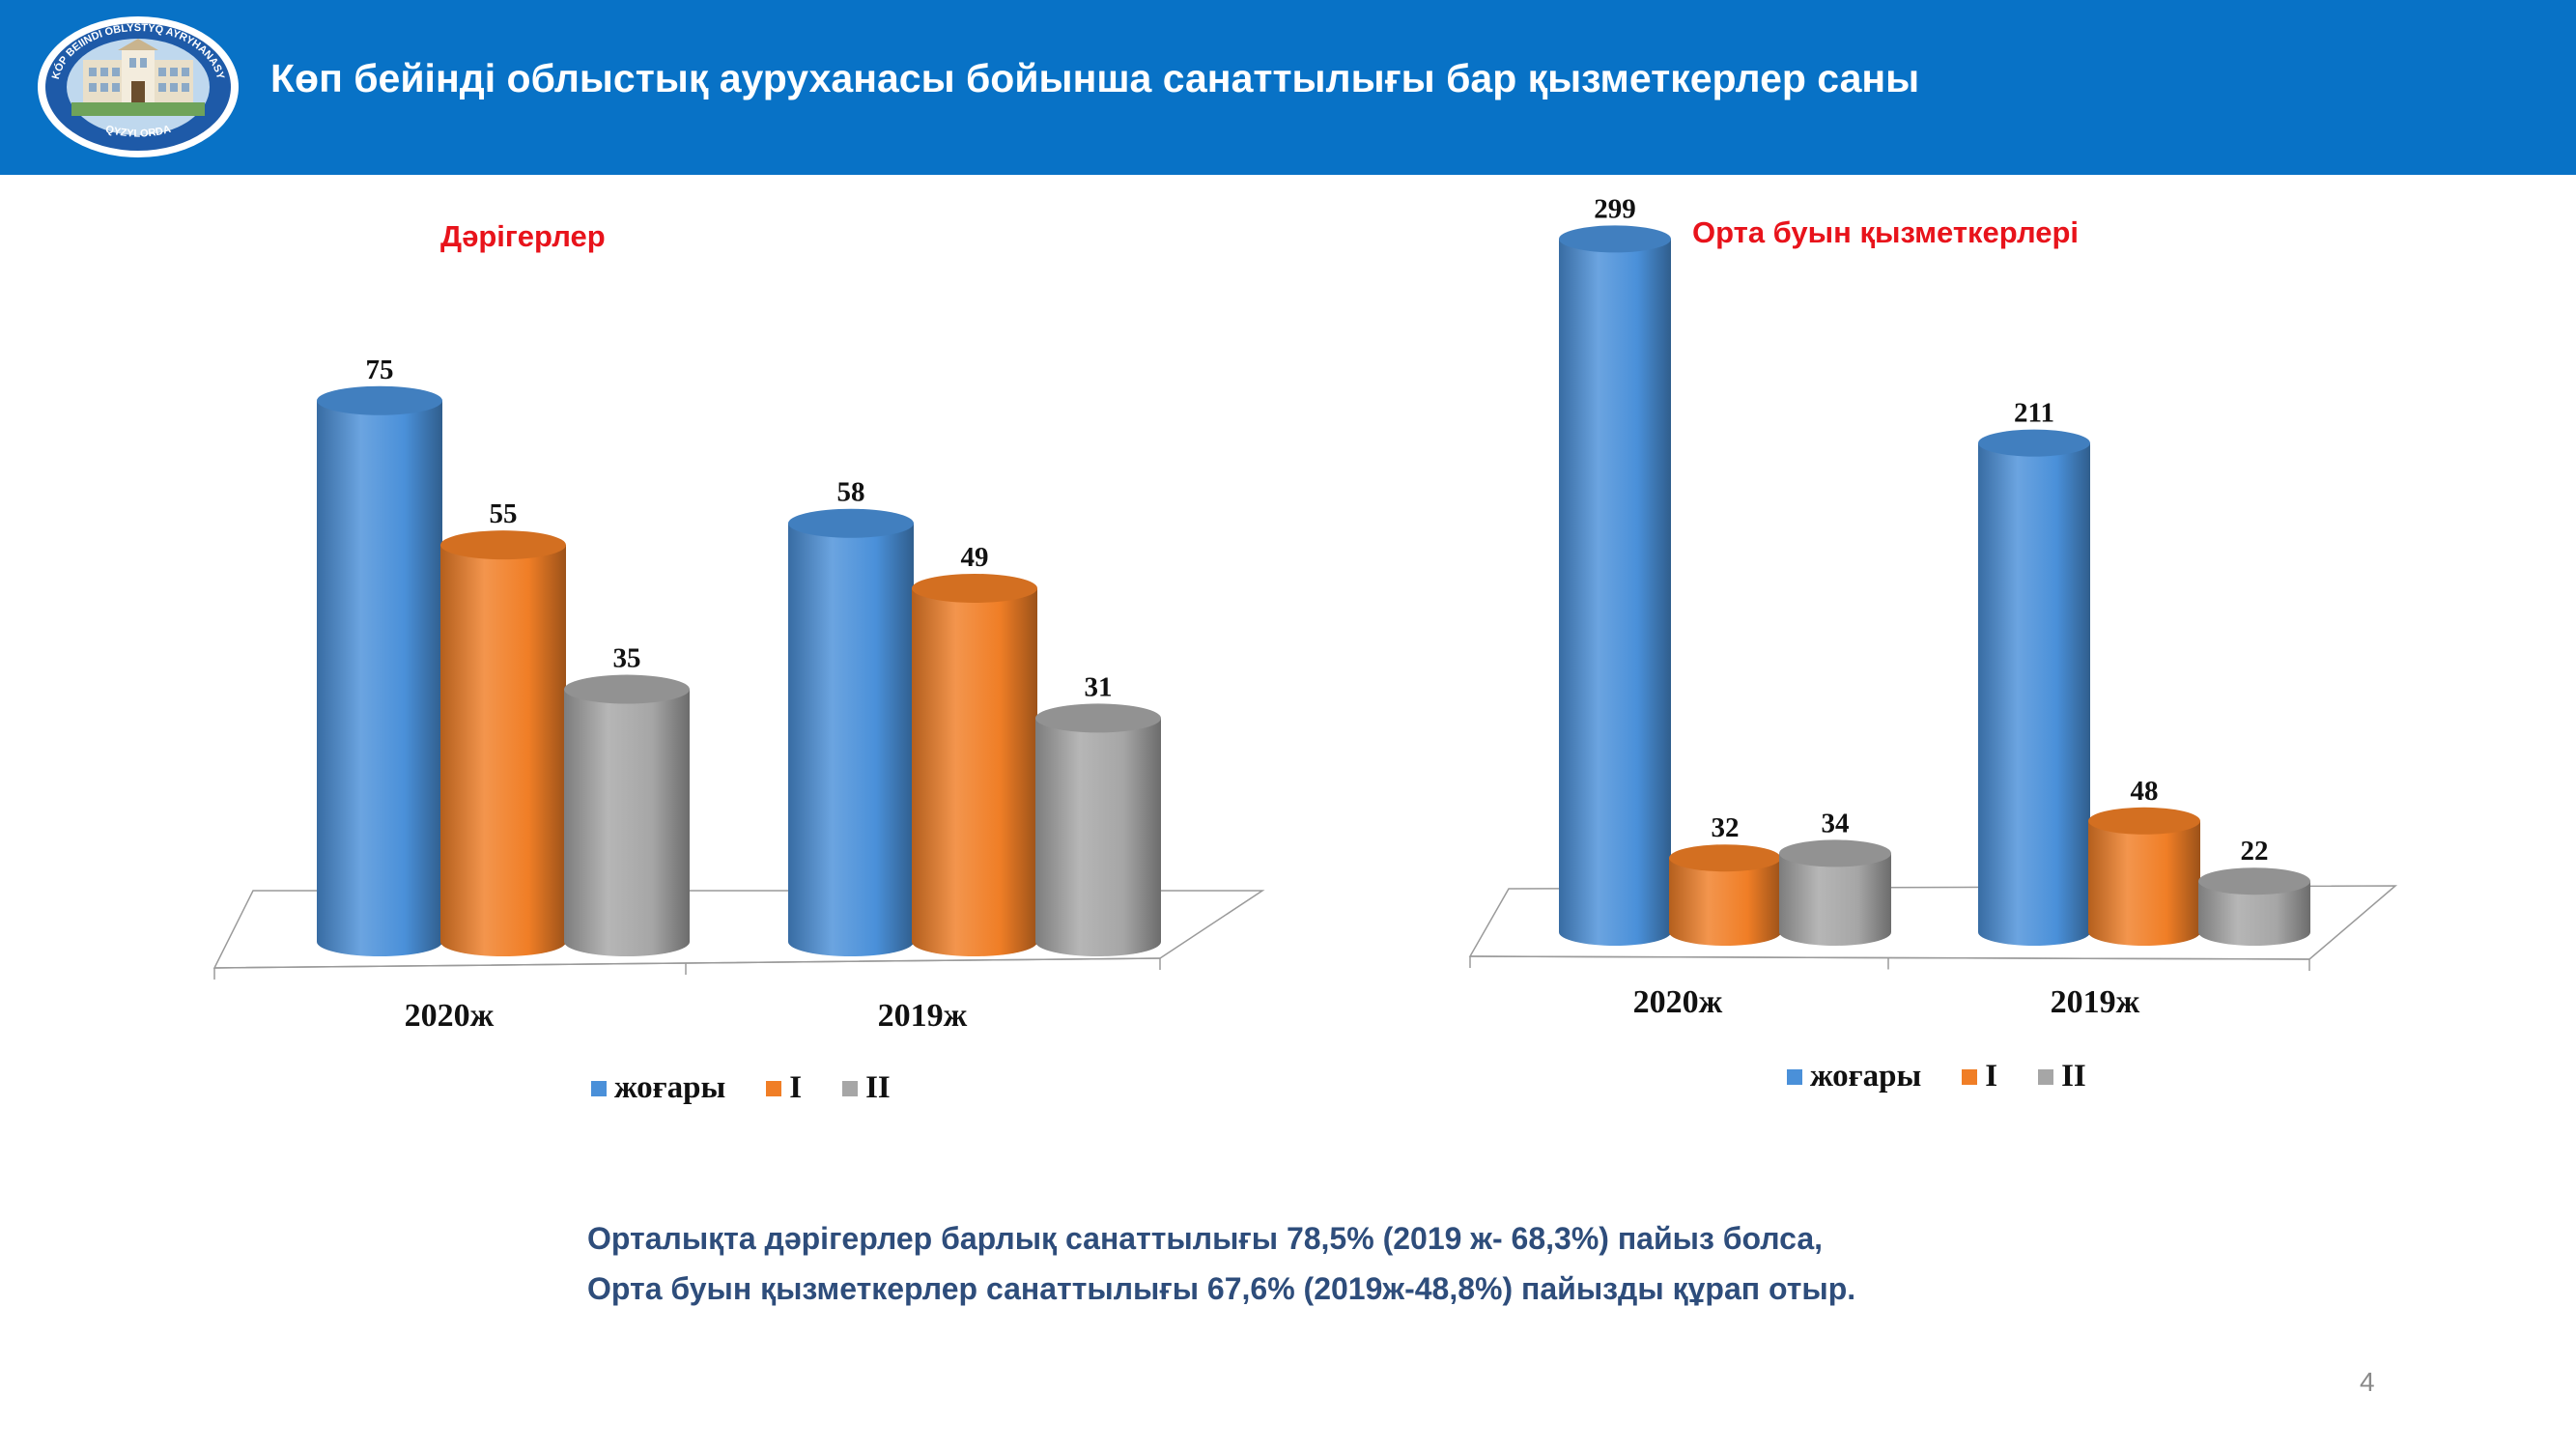 The height and width of the screenshot is (1449, 2576). Describe the element at coordinates (1099, 686) in the screenshot. I see `value-label: 31` at that location.